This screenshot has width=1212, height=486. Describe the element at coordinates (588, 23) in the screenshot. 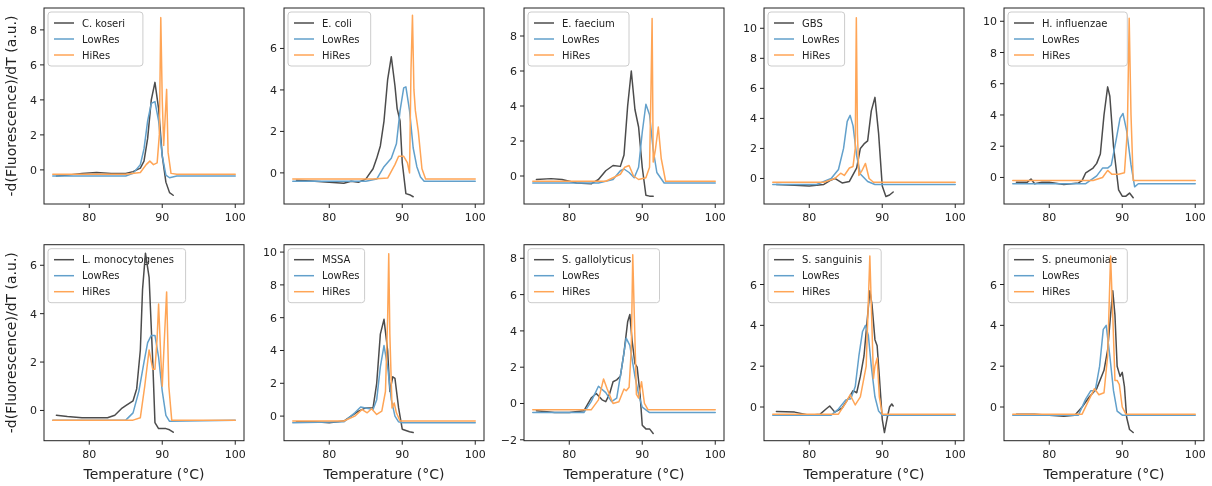

I see `legend-label: E. faecium` at that location.